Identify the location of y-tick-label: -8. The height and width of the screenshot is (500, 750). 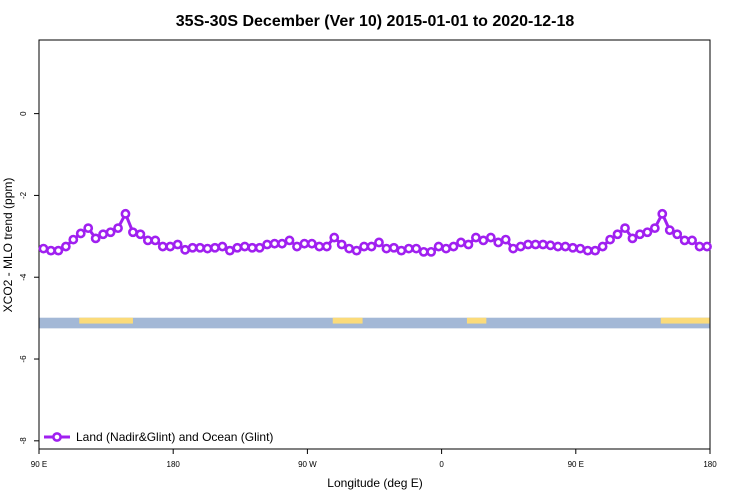
(23, 441).